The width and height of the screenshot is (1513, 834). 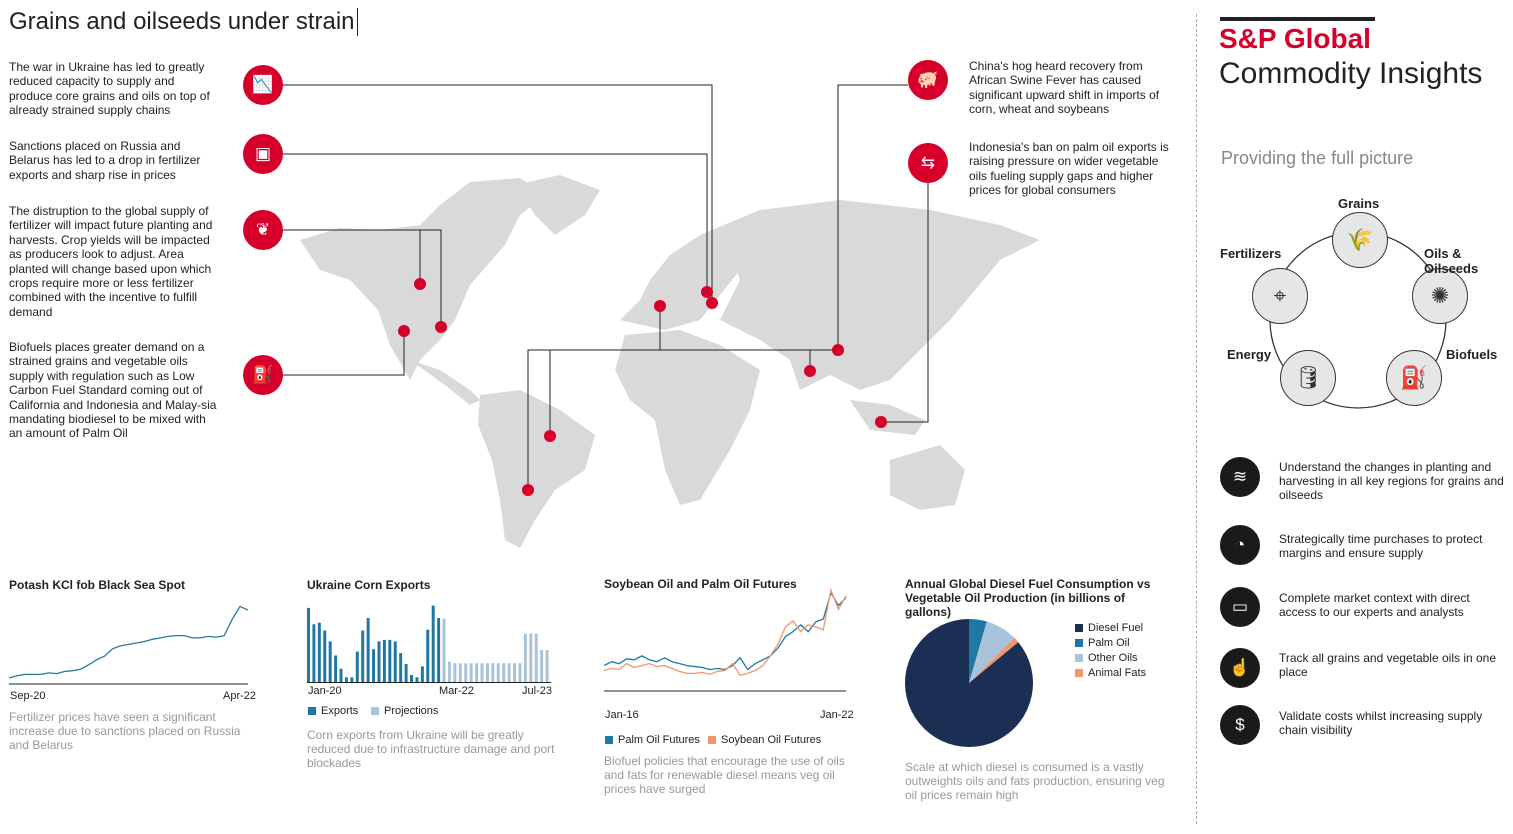 What do you see at coordinates (1451, 261) in the screenshot?
I see `cycle-label: Oils & Oilseeds` at bounding box center [1451, 261].